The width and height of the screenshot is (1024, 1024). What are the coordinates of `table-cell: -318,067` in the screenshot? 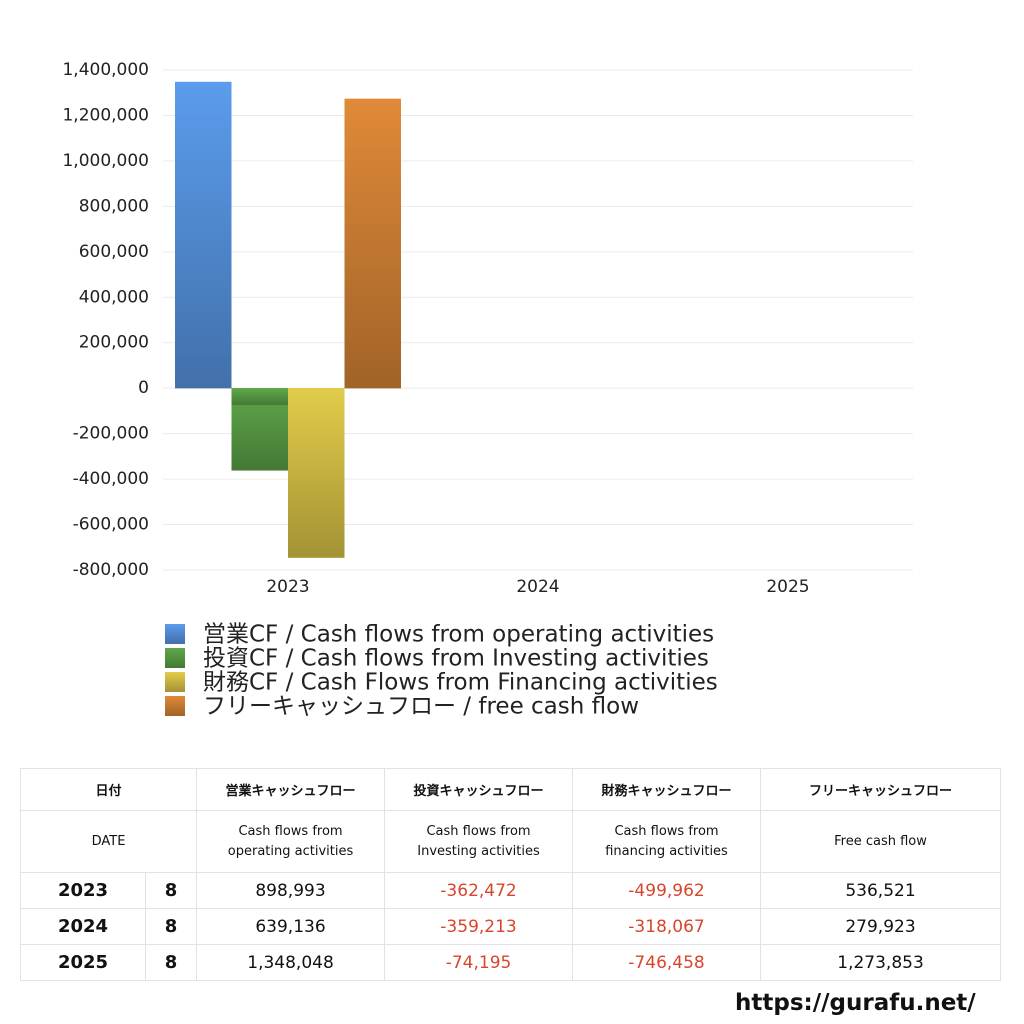 It's located at (667, 926).